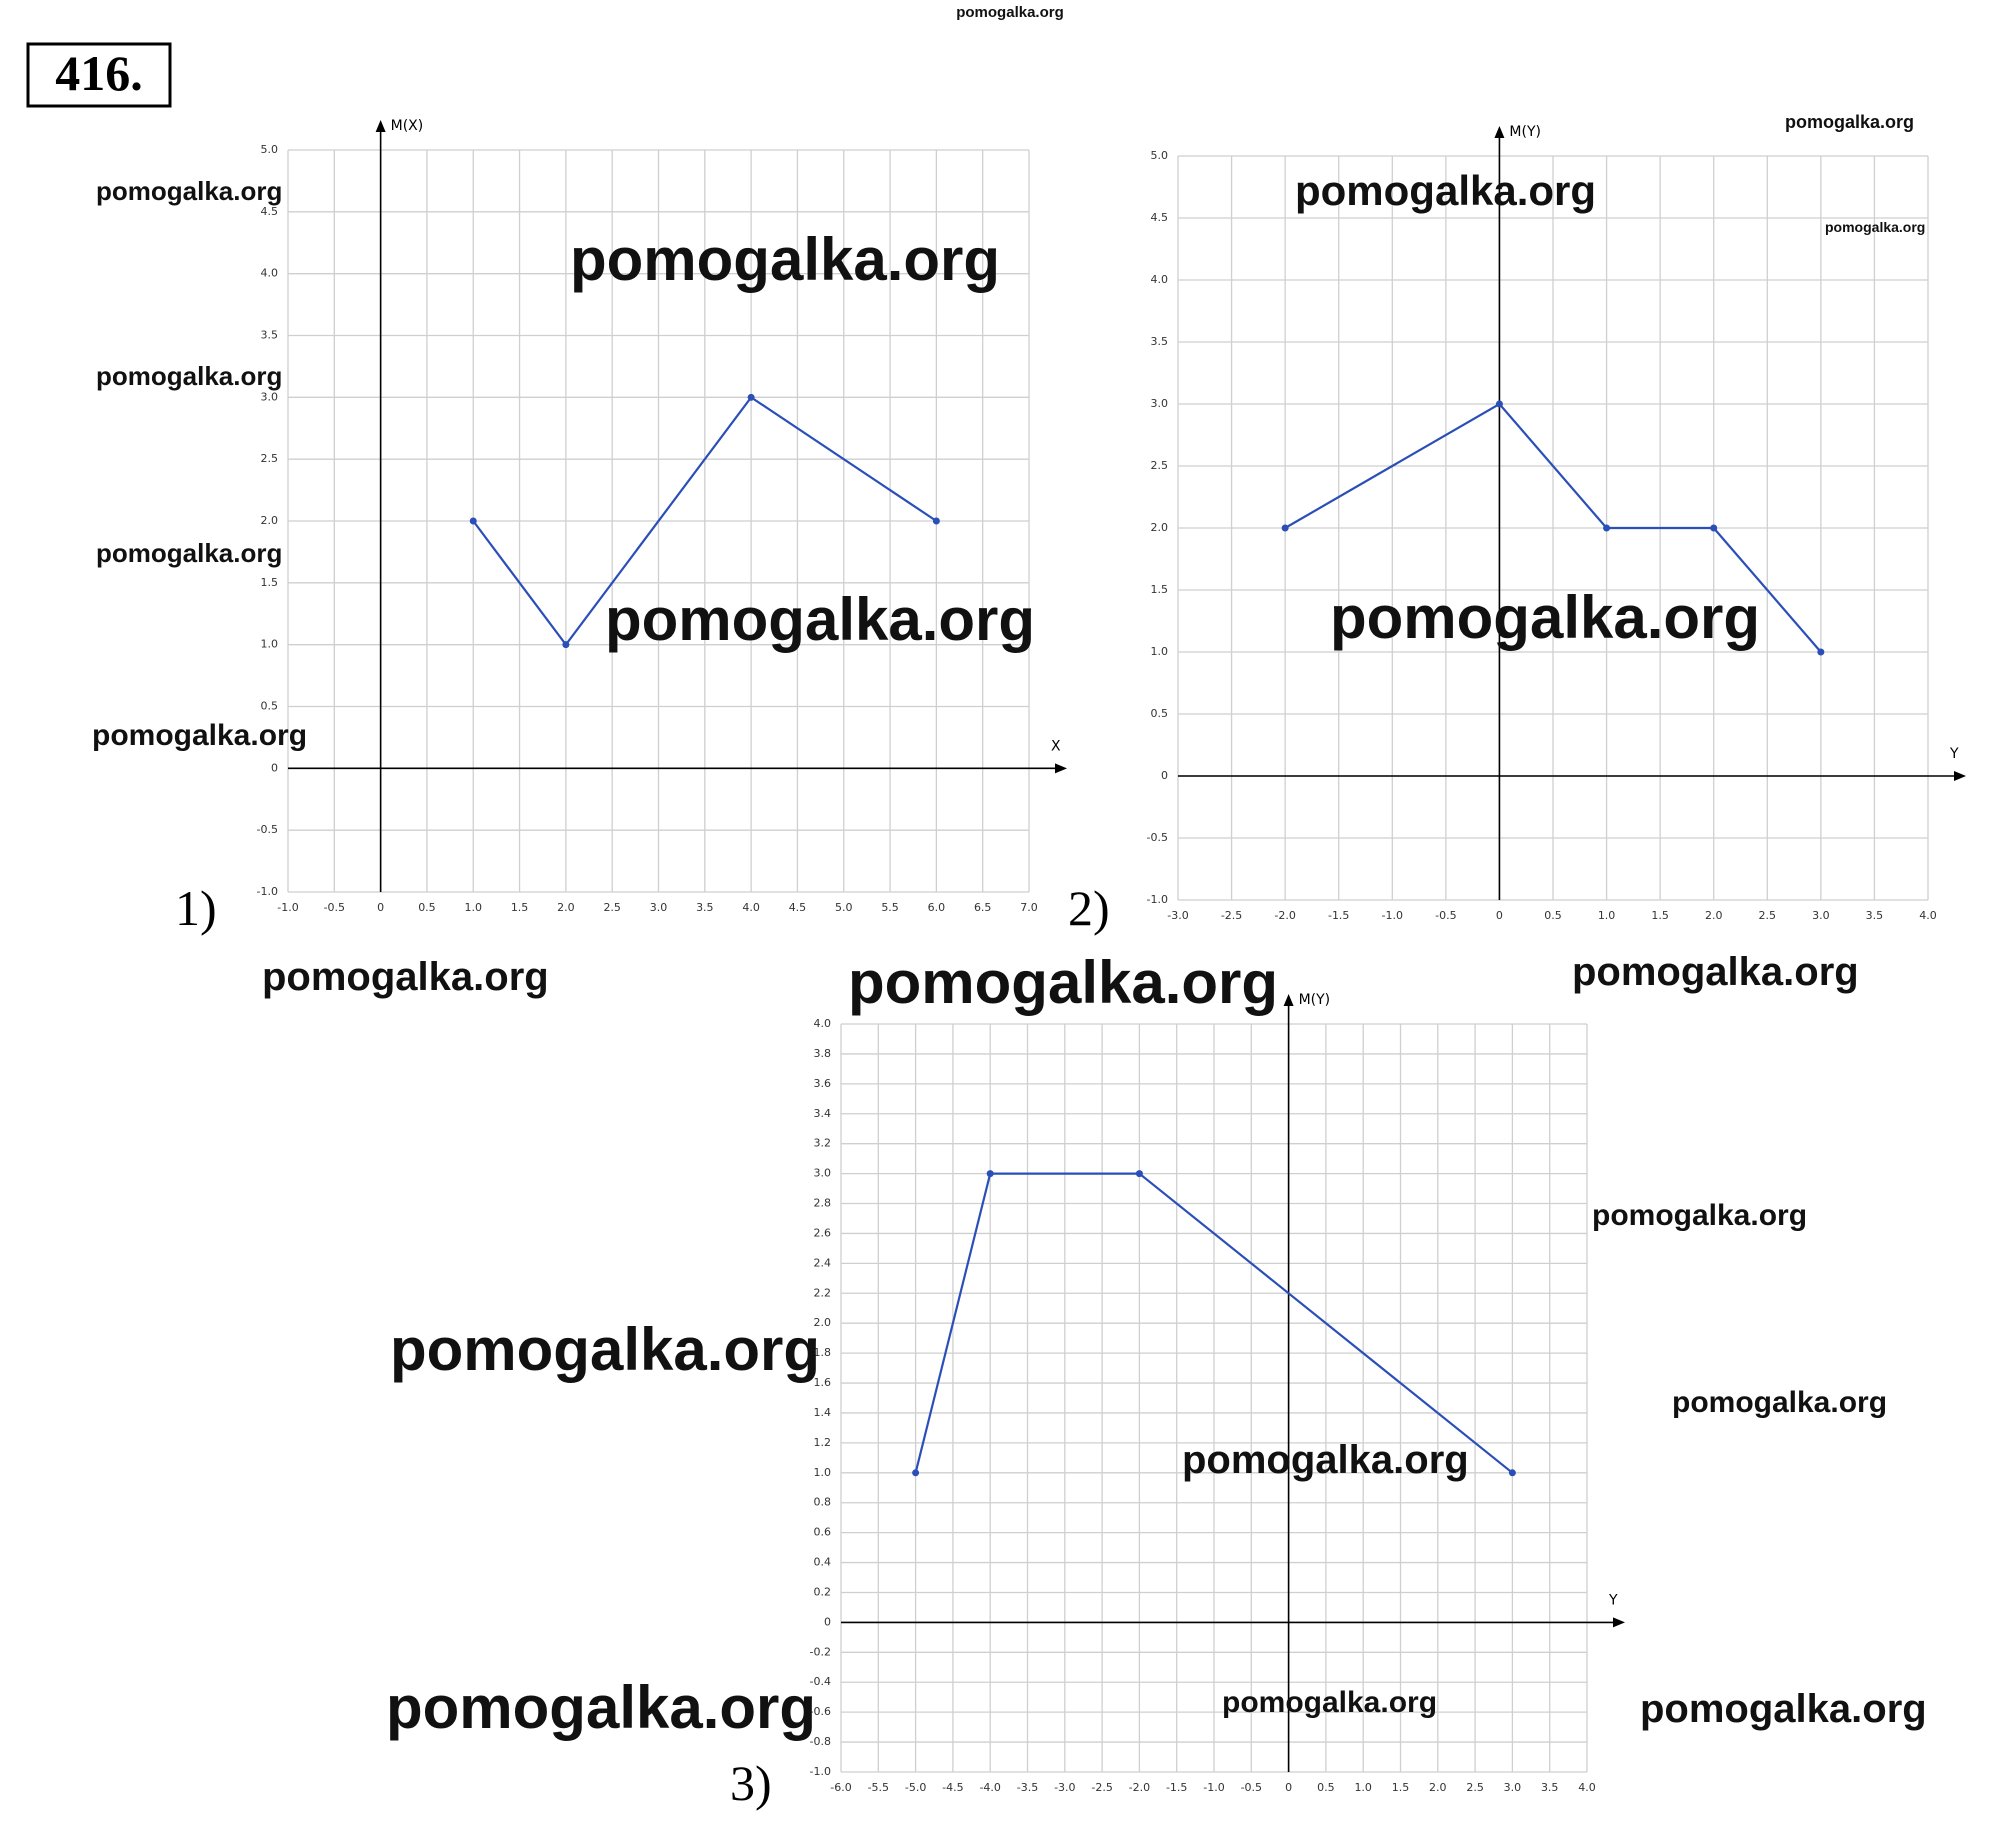 The height and width of the screenshot is (1840, 2006). What do you see at coordinates (1157, 899) in the screenshot?
I see `y-tick-label: -1.0` at bounding box center [1157, 899].